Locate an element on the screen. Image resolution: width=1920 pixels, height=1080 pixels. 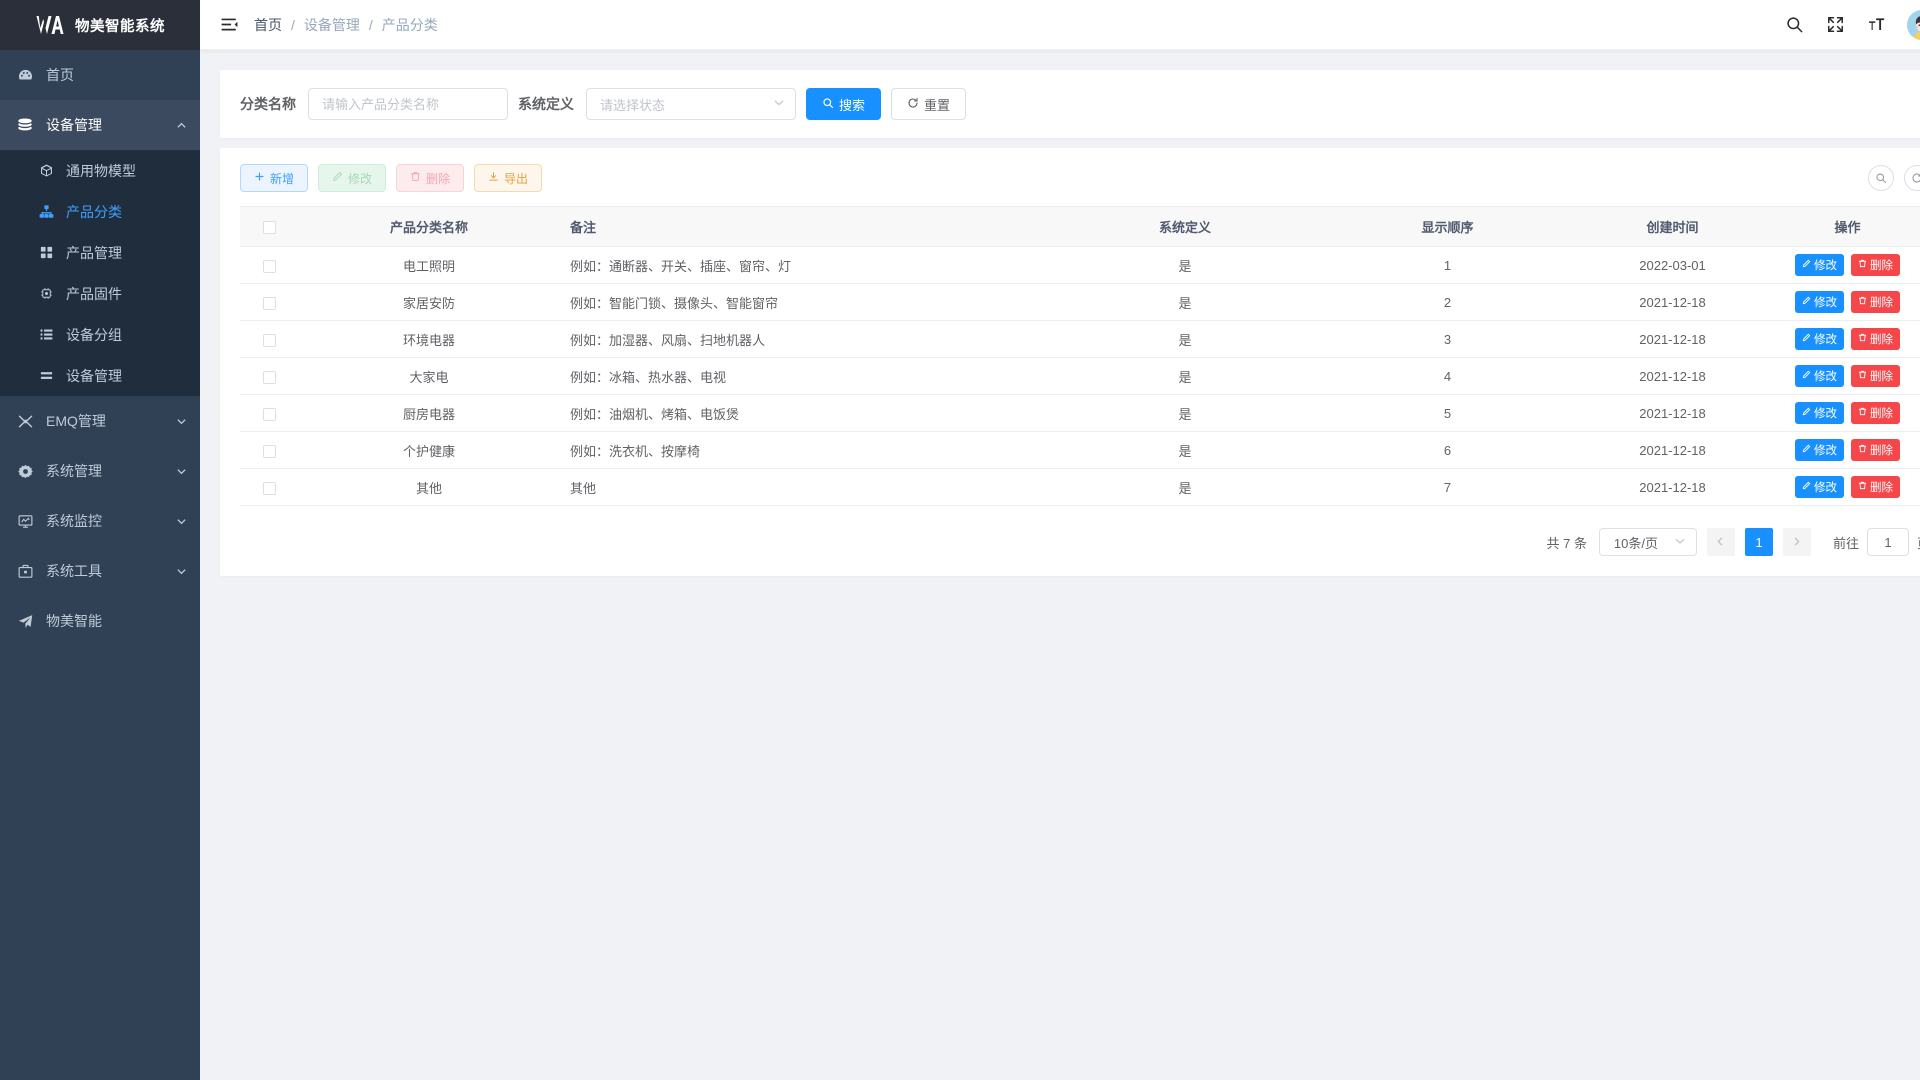
table-row: 环境电器 例如：加湿器、风扇、扫地机器人是 3 2021-12-18 修改 删除 is located at coordinates (1080, 339).